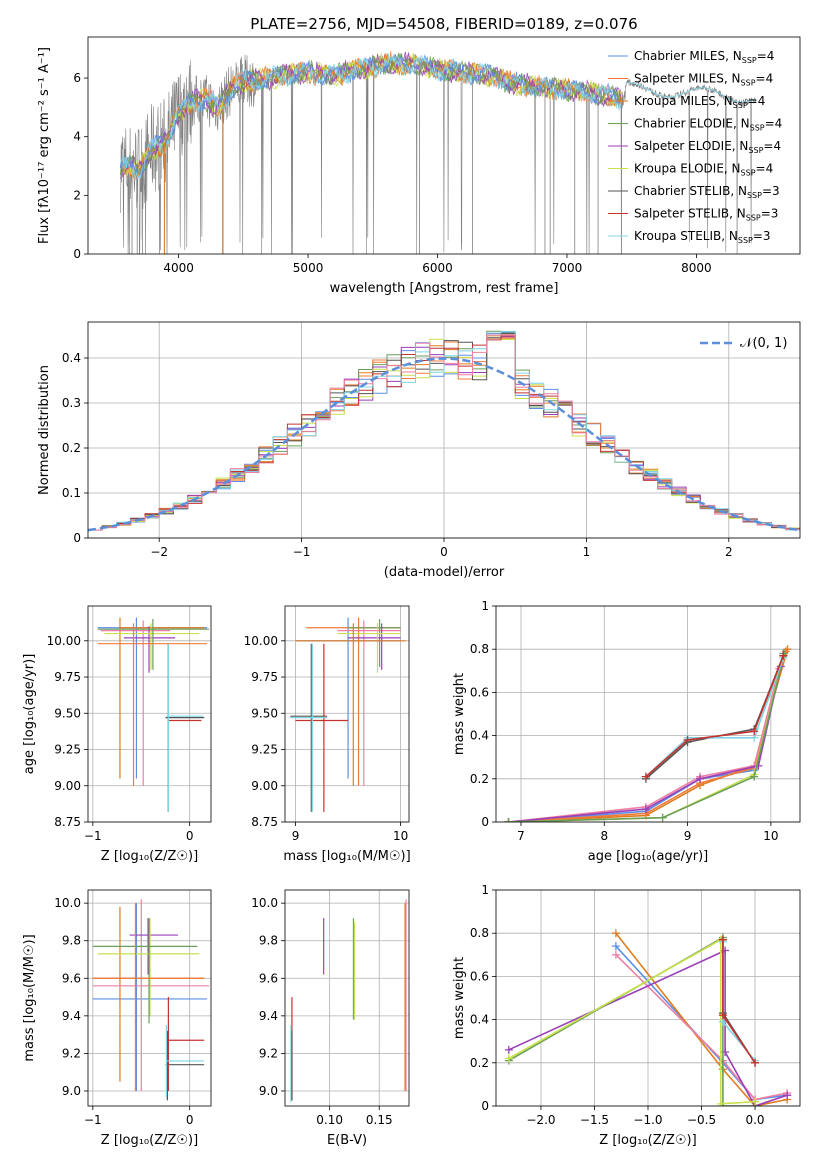 This screenshot has height=1170, width=819. What do you see at coordinates (264, 677) in the screenshot?
I see `y-tick-label: 9.75` at bounding box center [264, 677].